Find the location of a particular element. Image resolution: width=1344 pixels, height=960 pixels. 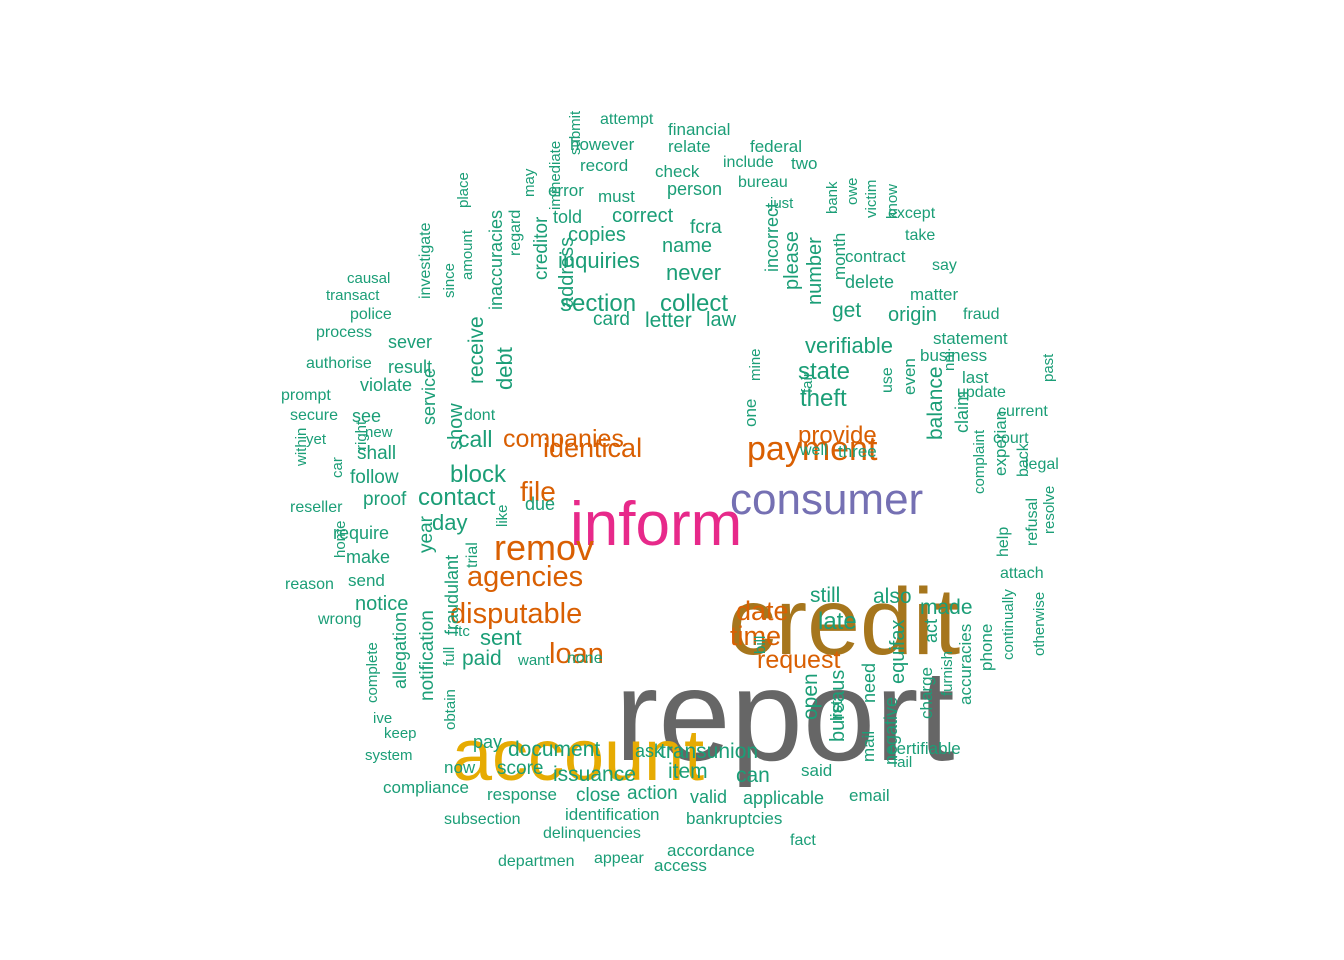

word-delinquencies: delinquencies is located at coordinates (592, 833).